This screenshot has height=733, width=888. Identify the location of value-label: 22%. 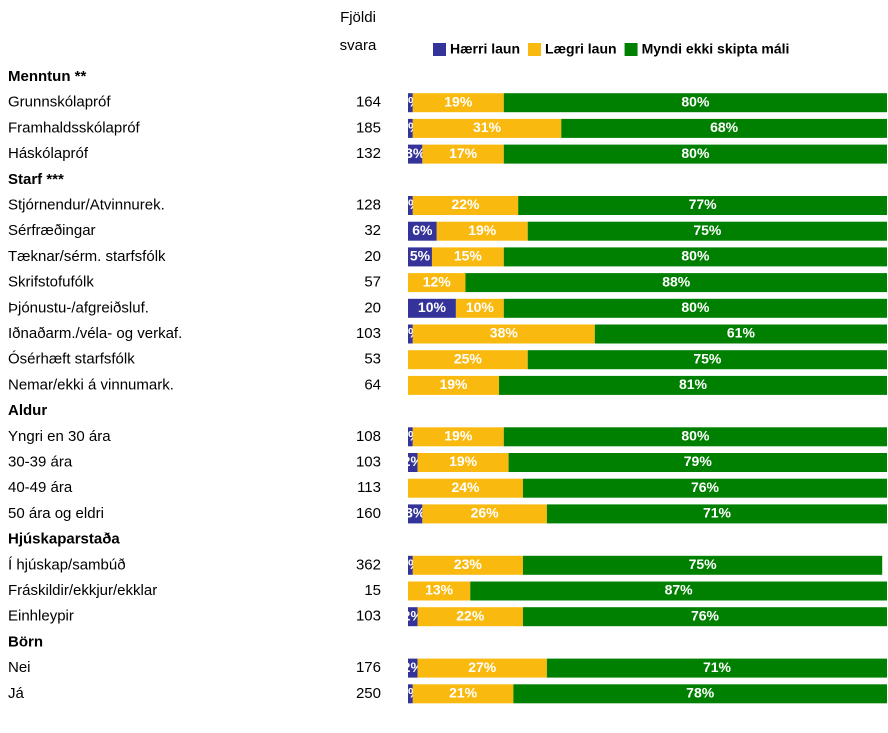
(470, 615).